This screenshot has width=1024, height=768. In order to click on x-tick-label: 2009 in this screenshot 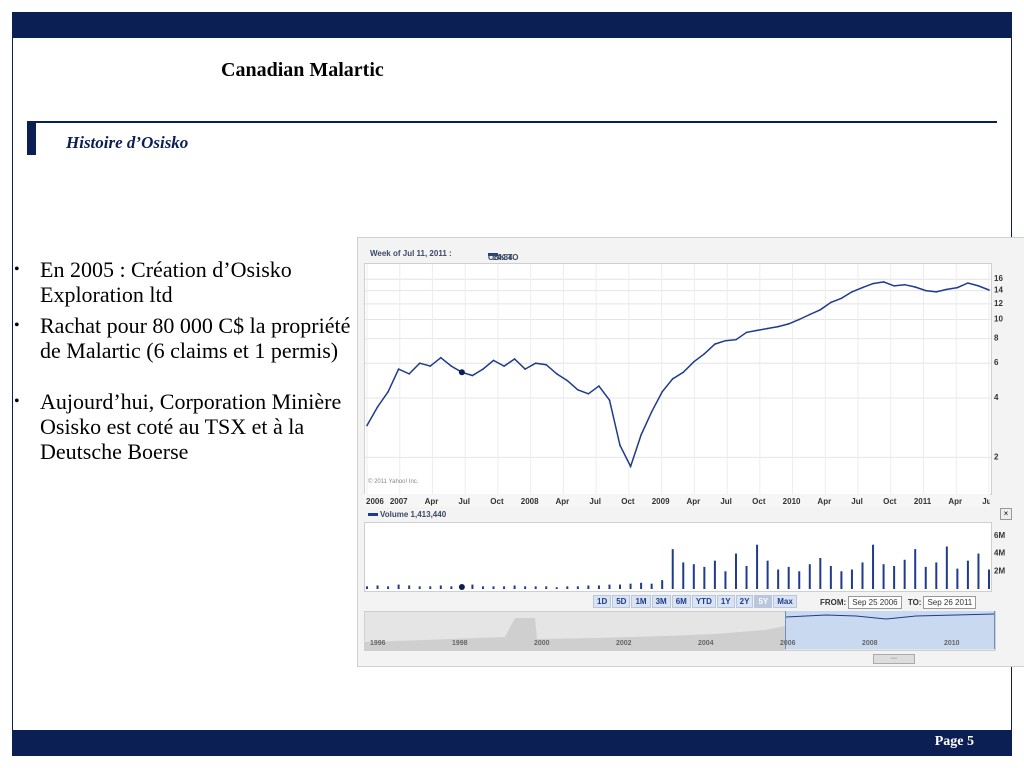, I will do `click(661, 501)`.